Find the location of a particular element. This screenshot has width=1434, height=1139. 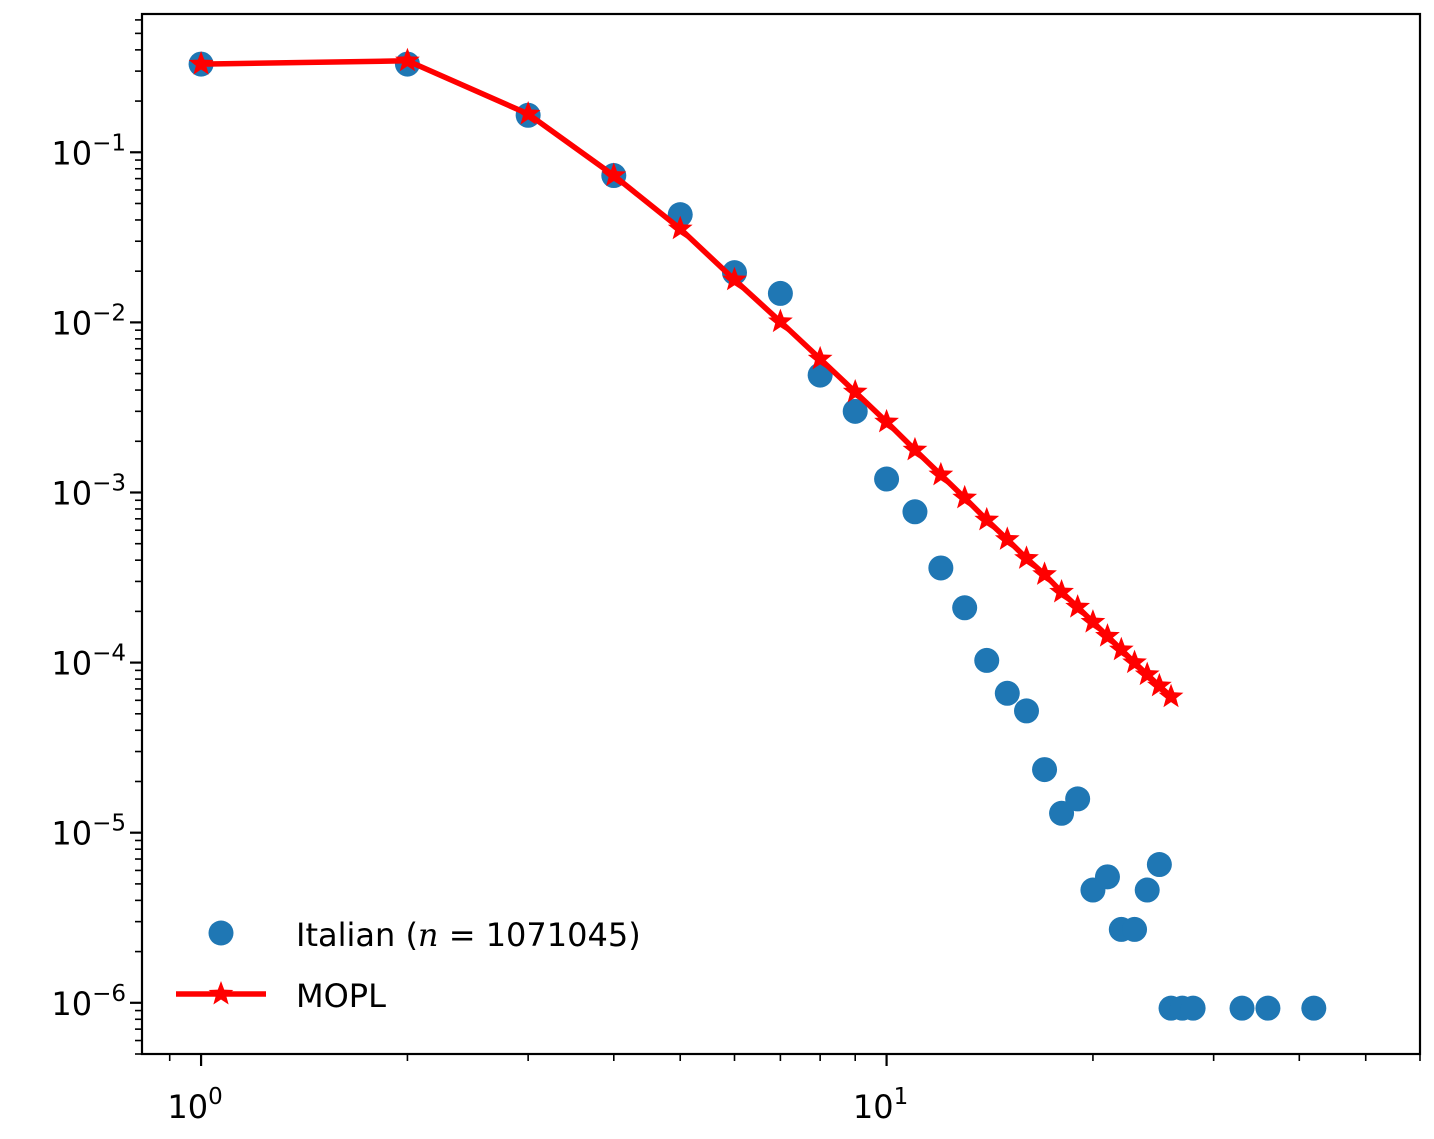

legend-label-italian: Italian (n = 1071045) is located at coordinates (468, 935).